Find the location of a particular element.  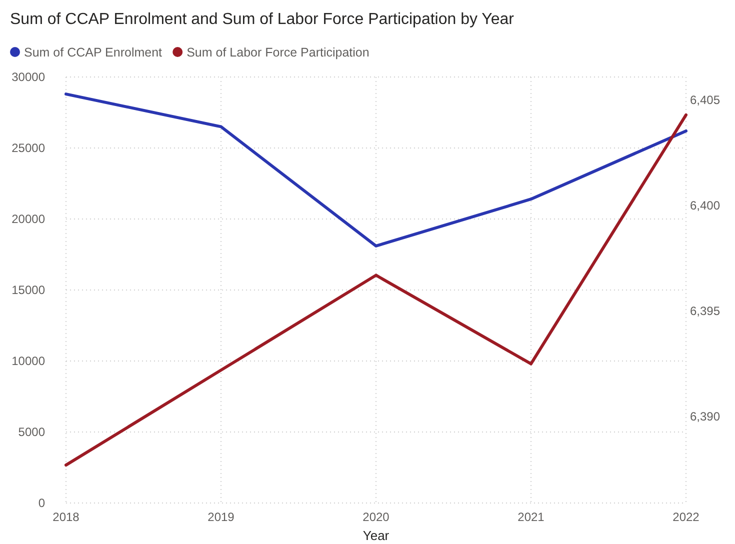

y-tick-label: 25000 is located at coordinates (29, 148).